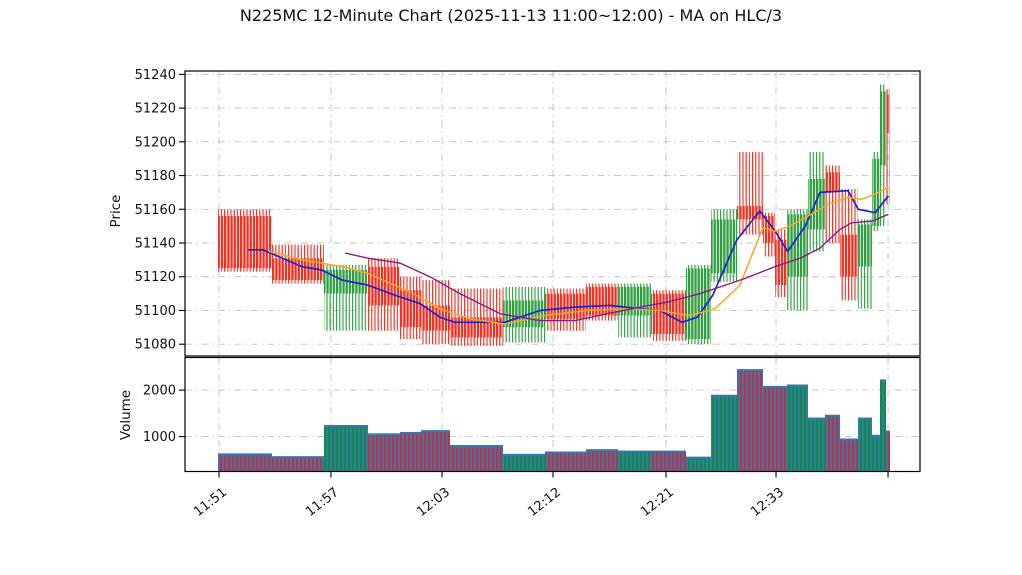 Image resolution: width=1022 pixels, height=575 pixels. What do you see at coordinates (155, 277) in the screenshot?
I see `price-tick-label: 51120` at bounding box center [155, 277].